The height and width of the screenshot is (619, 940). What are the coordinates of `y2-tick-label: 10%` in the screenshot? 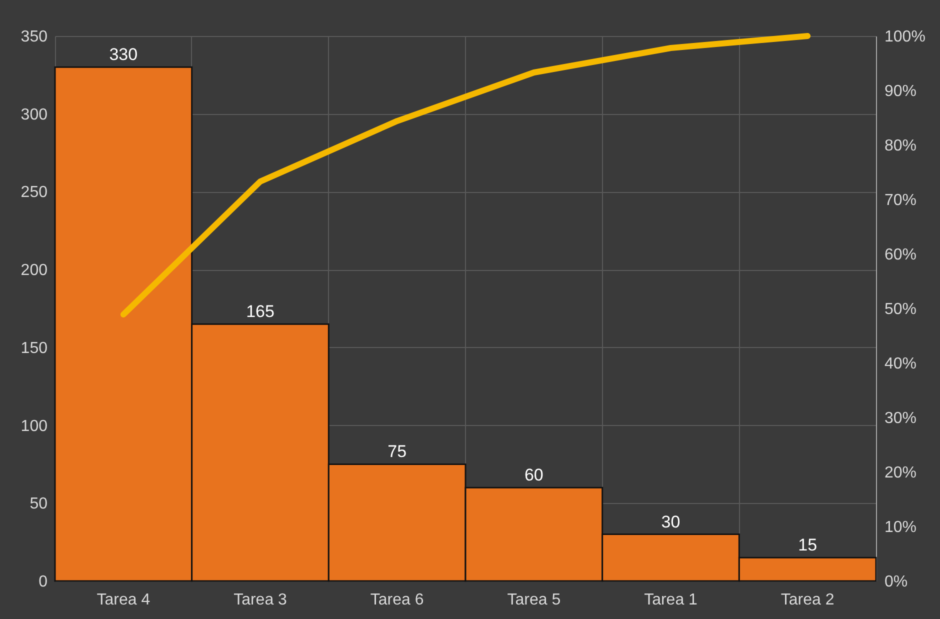 It's located at (900, 527).